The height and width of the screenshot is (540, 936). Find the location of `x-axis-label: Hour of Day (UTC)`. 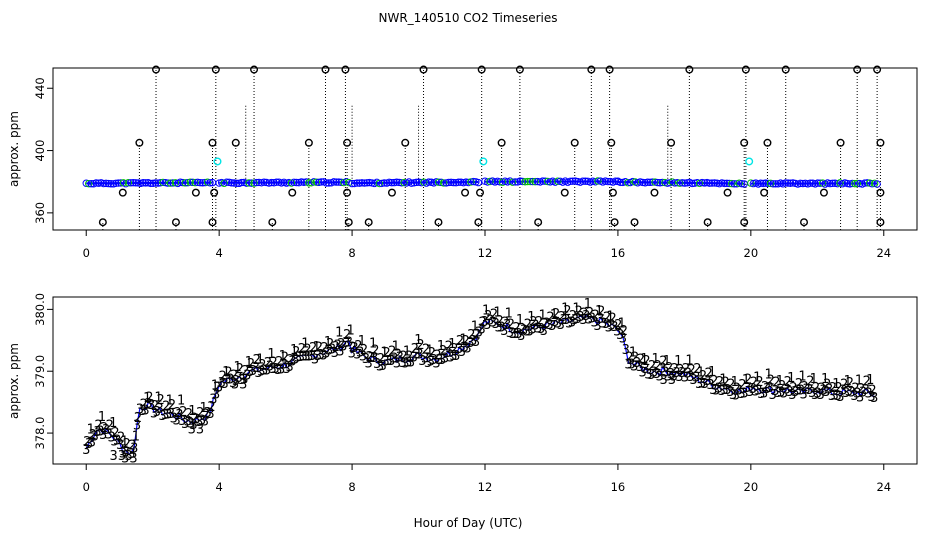

x-axis-label: Hour of Day (UTC) is located at coordinates (468, 523).